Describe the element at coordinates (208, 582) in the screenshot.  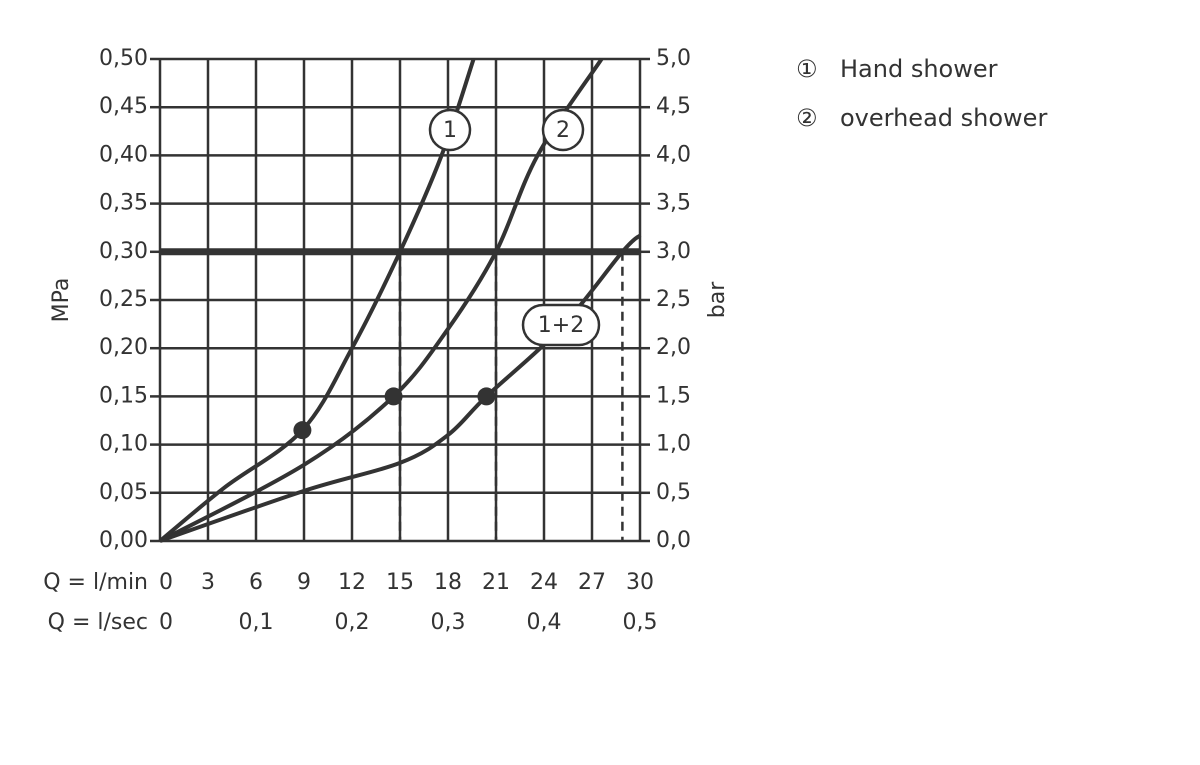
I see `x-tick-label: 3` at that location.